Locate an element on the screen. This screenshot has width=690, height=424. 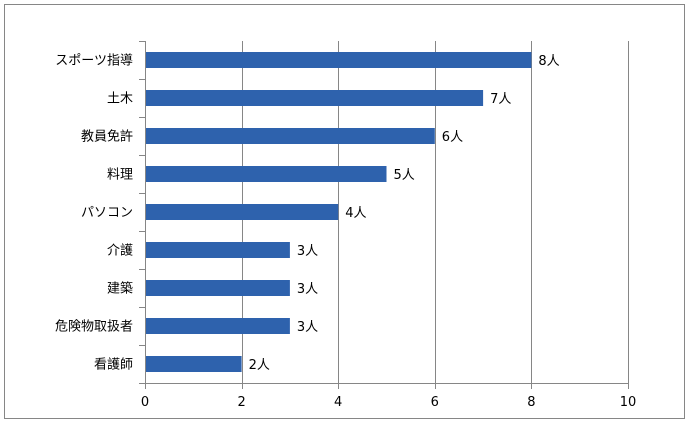
x-tick-label: 10 is located at coordinates (628, 402).